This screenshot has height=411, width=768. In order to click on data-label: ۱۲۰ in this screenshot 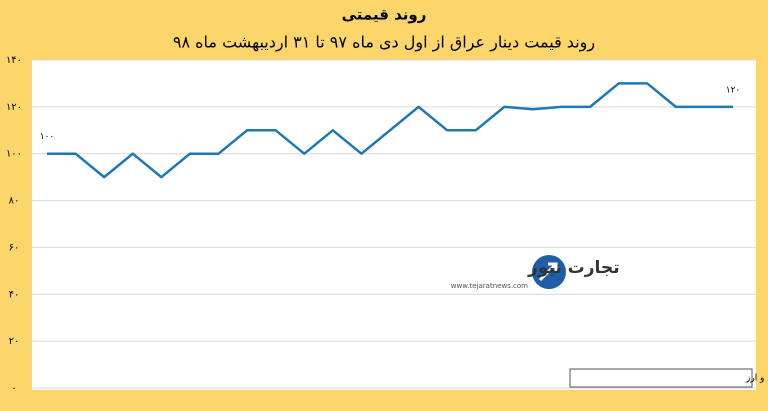, I will do `click(733, 90)`.